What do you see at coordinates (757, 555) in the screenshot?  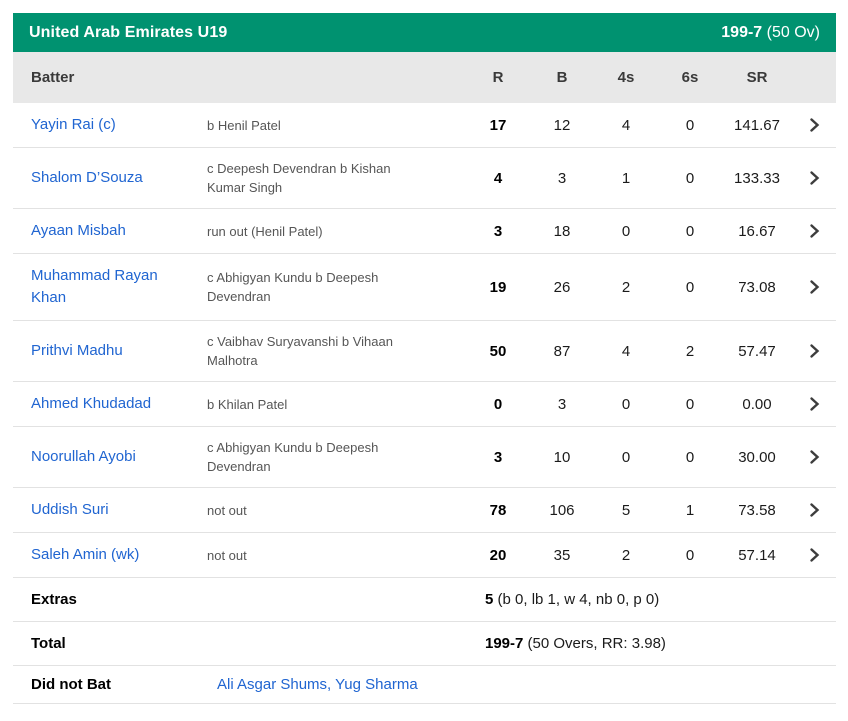 I see `strike-rate-value: 57.14` at bounding box center [757, 555].